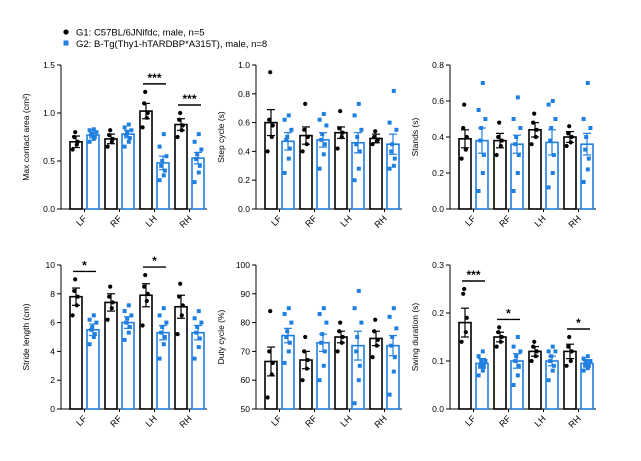 The image size is (641, 461). What do you see at coordinates (66, 32) in the screenshot?
I see `legend-marker-g1` at bounding box center [66, 32].